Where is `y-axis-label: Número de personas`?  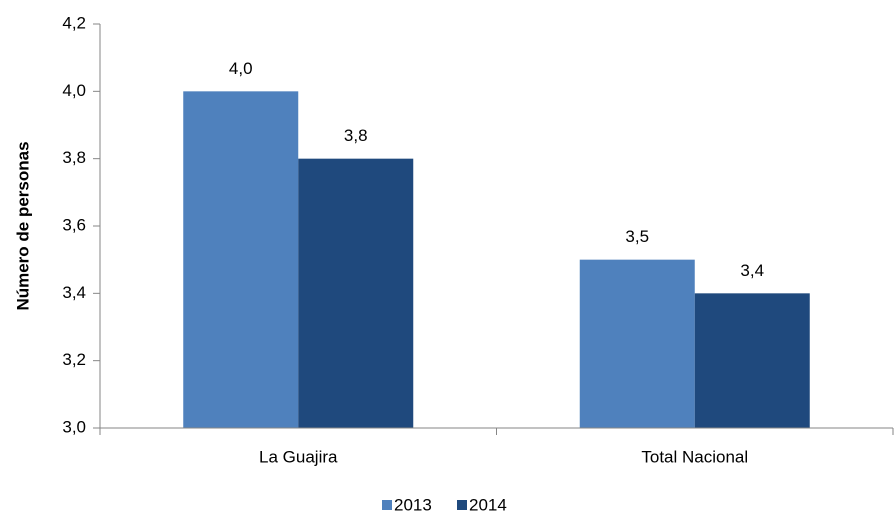 y-axis-label: Número de personas is located at coordinates (22, 225).